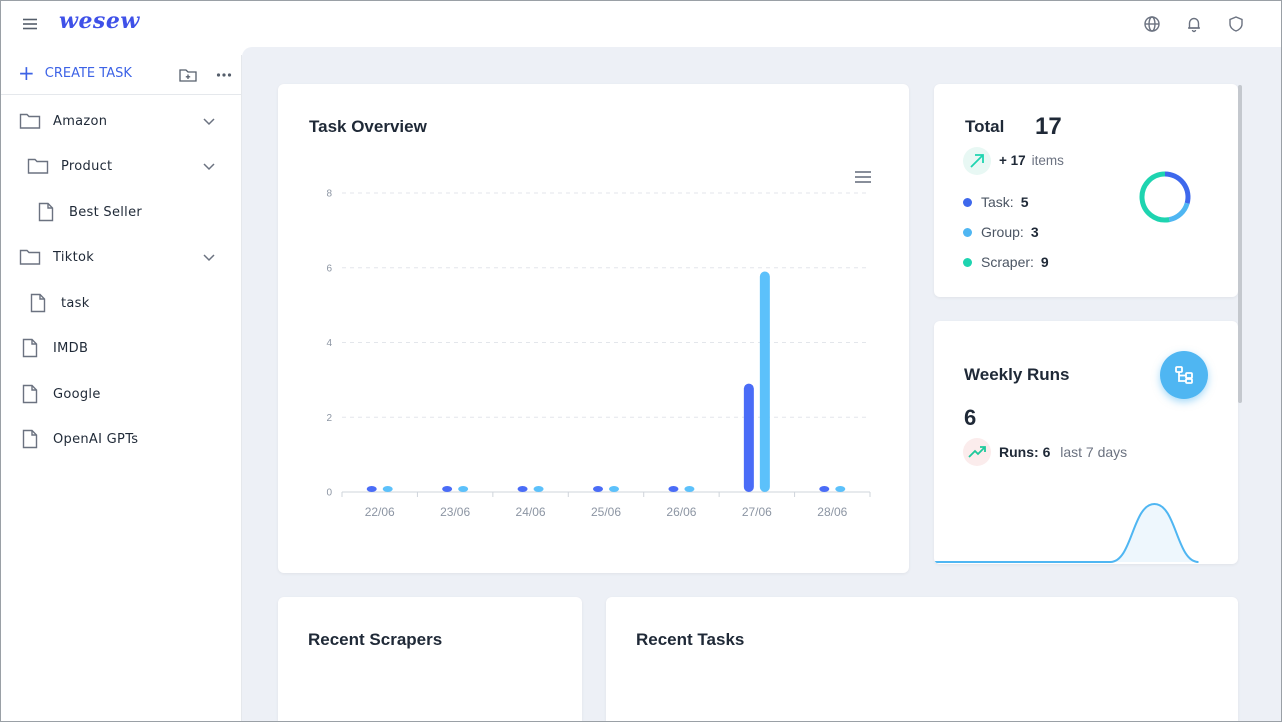 Image resolution: width=1282 pixels, height=722 pixels. Describe the element at coordinates (1086, 190) in the screenshot. I see `total-card: Total 17 + 17 items Task: 5 Group: 3` at that location.